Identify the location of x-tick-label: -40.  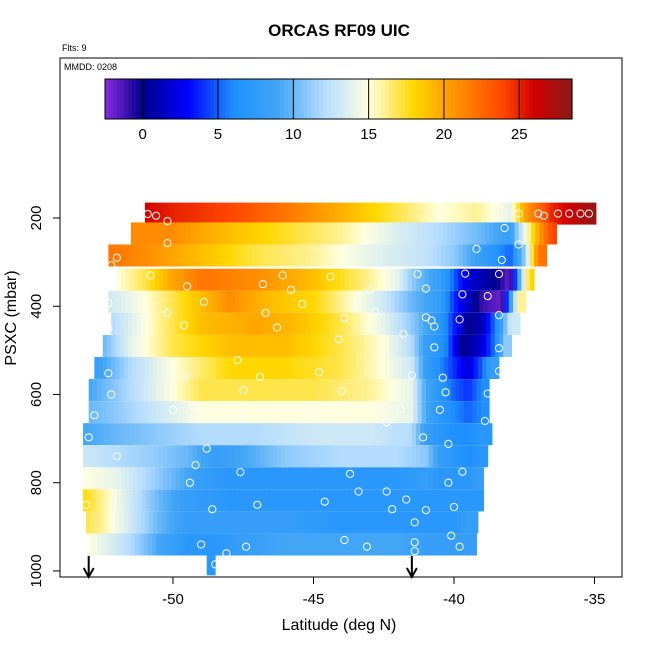
(454, 599).